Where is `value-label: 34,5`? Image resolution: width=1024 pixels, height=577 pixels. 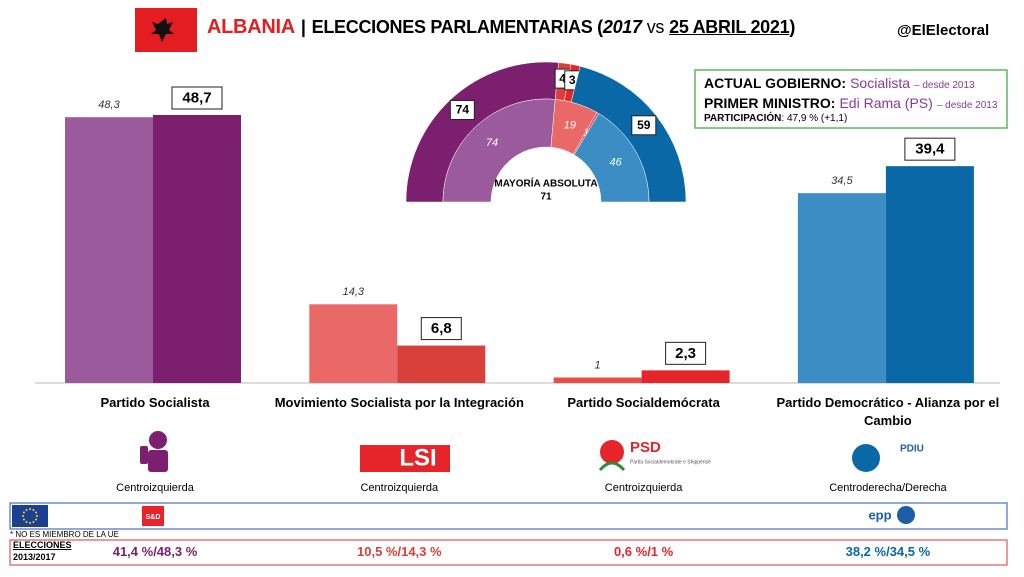 value-label: 34,5 is located at coordinates (842, 181).